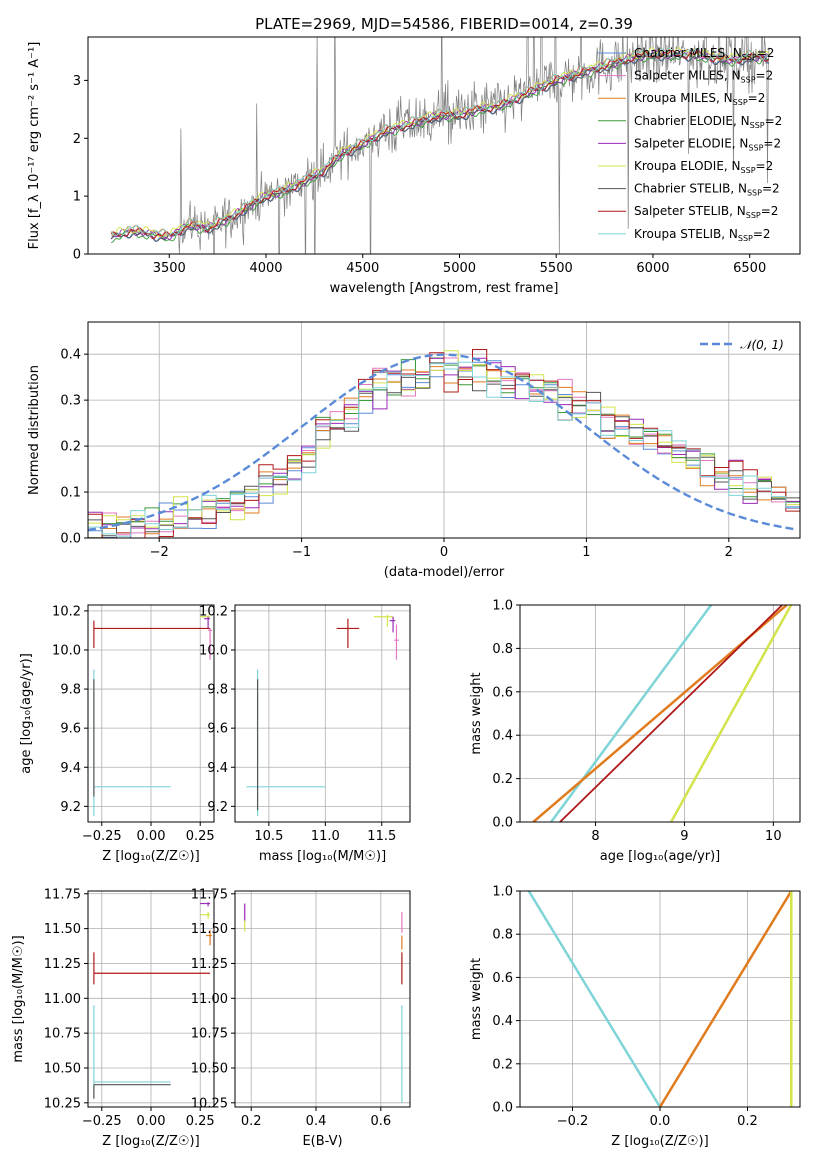  I want to click on y-tick-label: 1.0, so click(502, 892).